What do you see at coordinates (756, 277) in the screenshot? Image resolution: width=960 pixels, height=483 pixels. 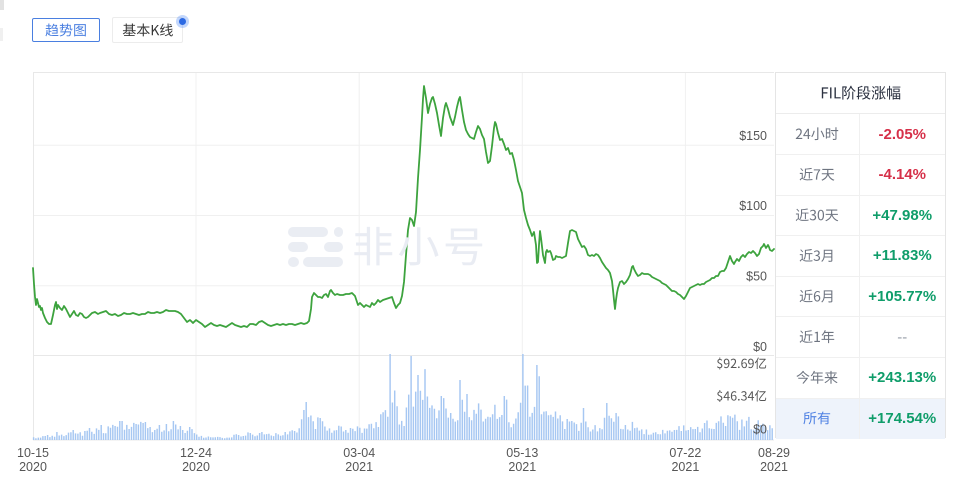 I see `svg-text: $50` at bounding box center [756, 277].